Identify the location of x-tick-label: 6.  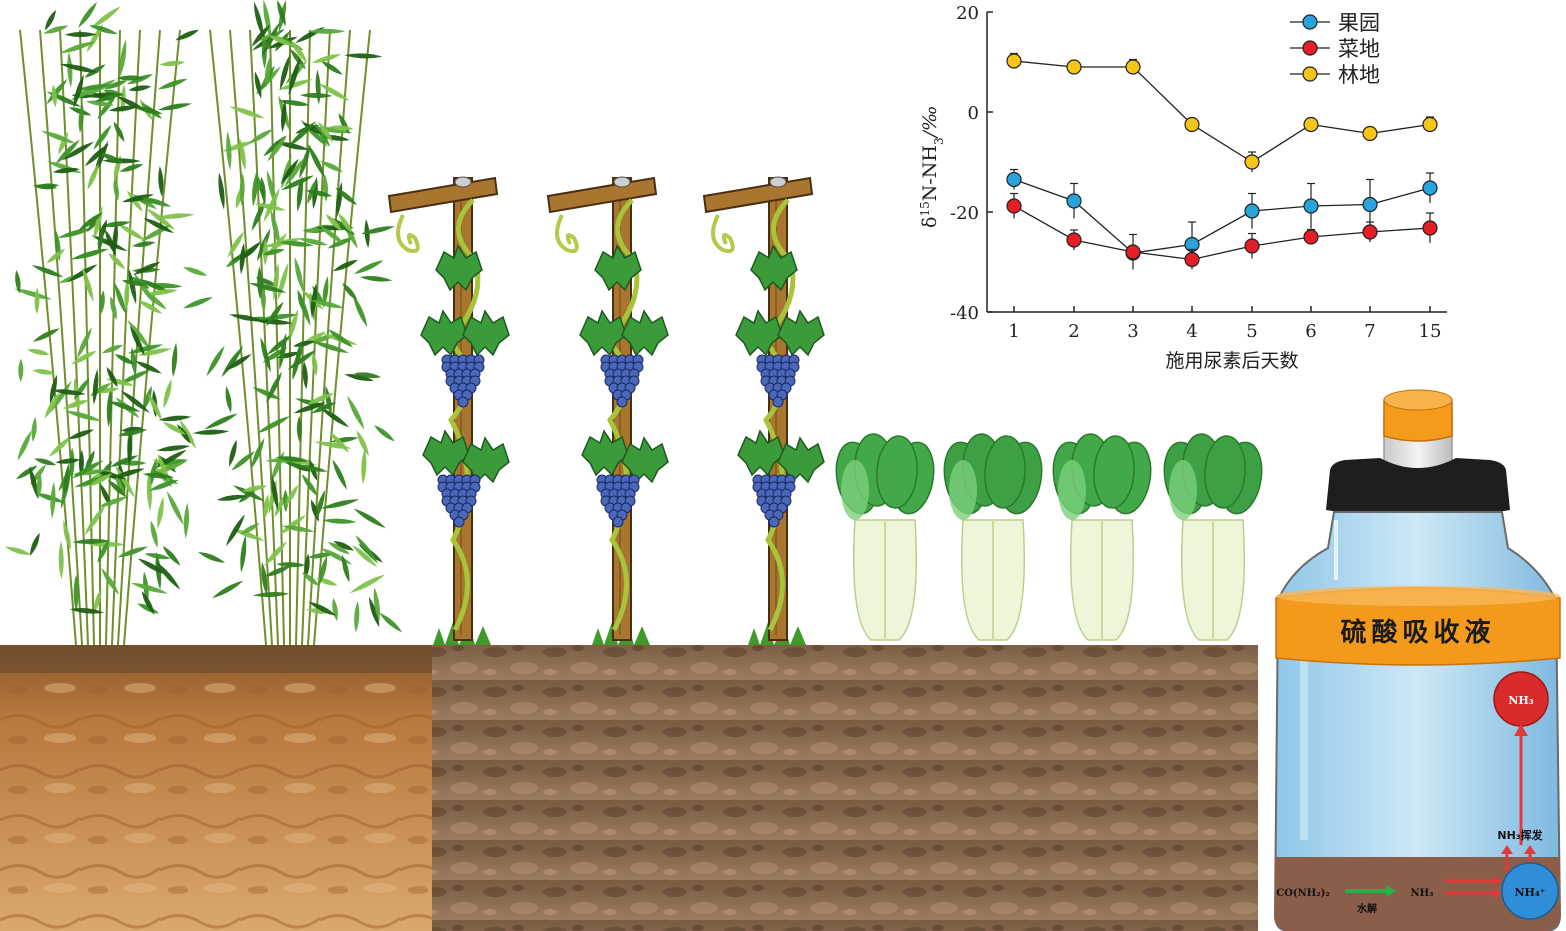
(1310, 331).